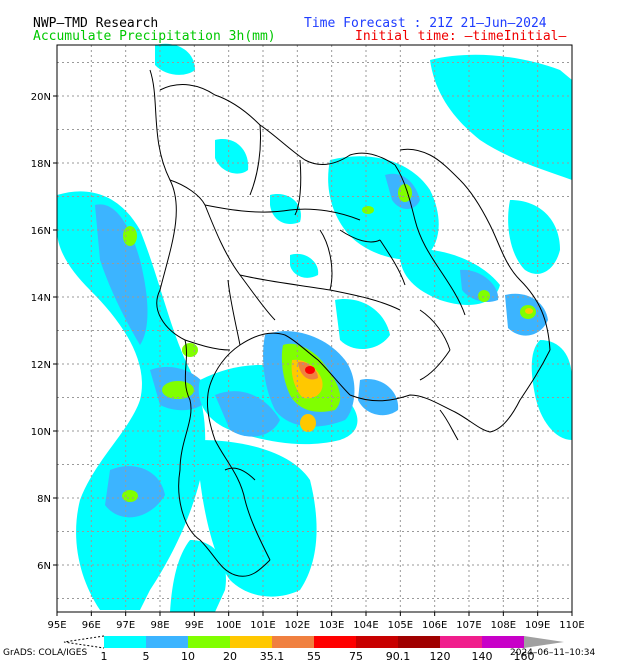  What do you see at coordinates (228, 625) in the screenshot?
I see `lon-label: 100E` at bounding box center [228, 625].